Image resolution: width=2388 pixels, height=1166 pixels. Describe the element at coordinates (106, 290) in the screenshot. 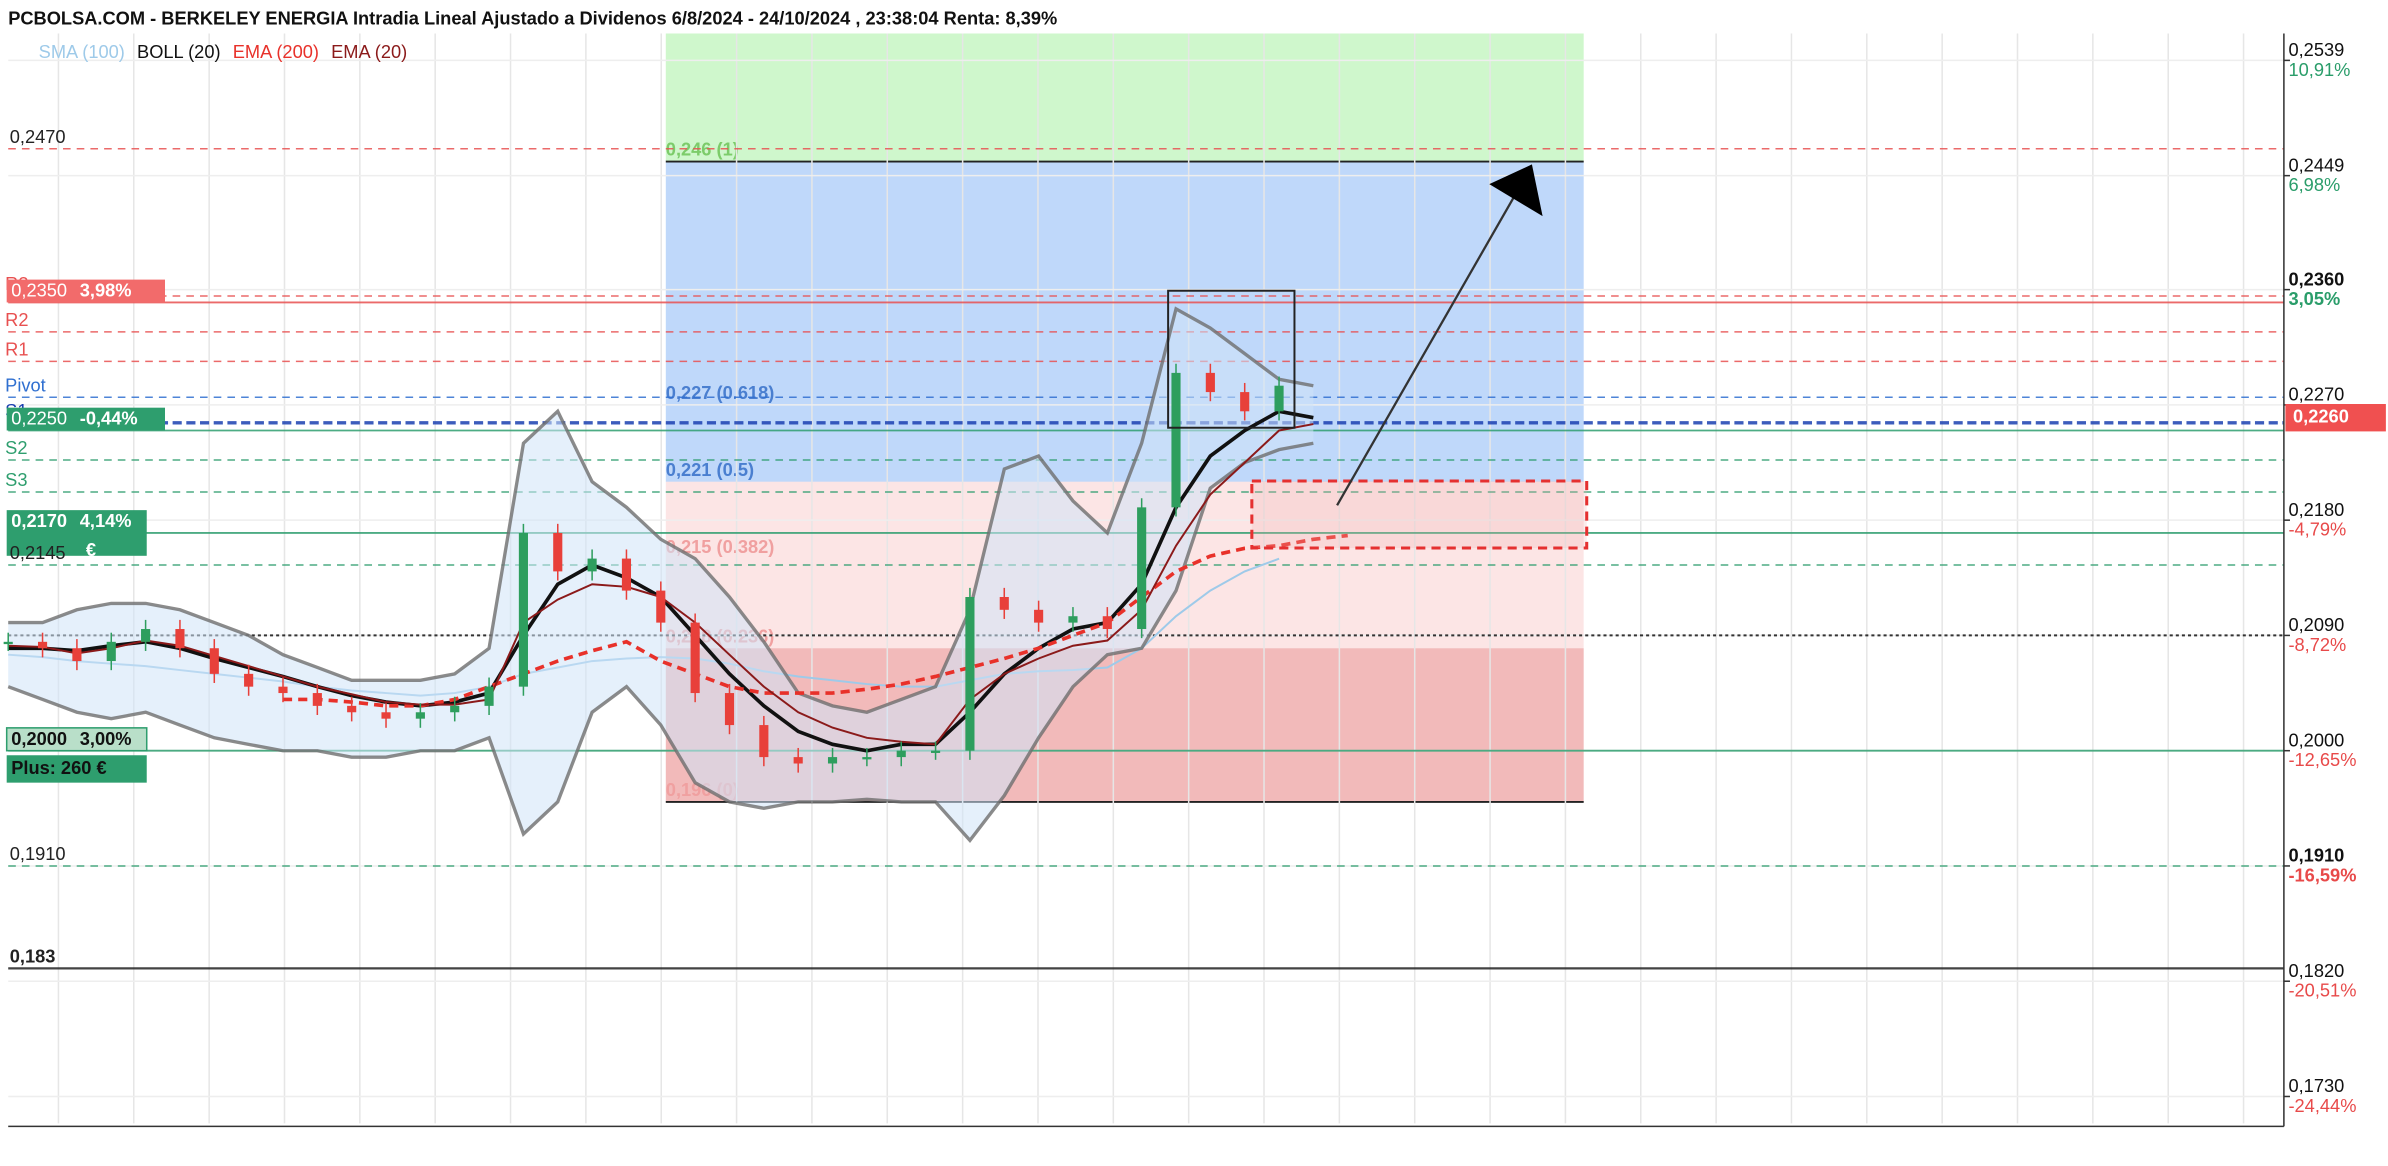

I see `level-pct: 3,98%` at that location.